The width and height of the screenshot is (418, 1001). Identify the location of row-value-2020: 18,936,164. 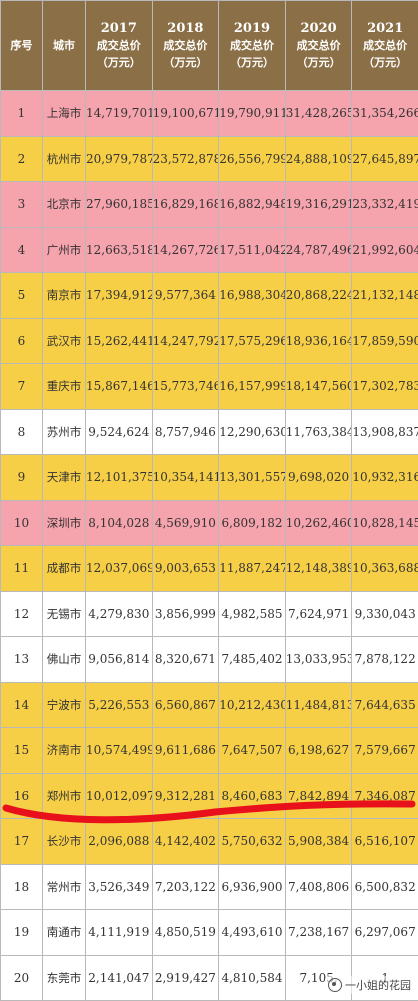
(318, 341).